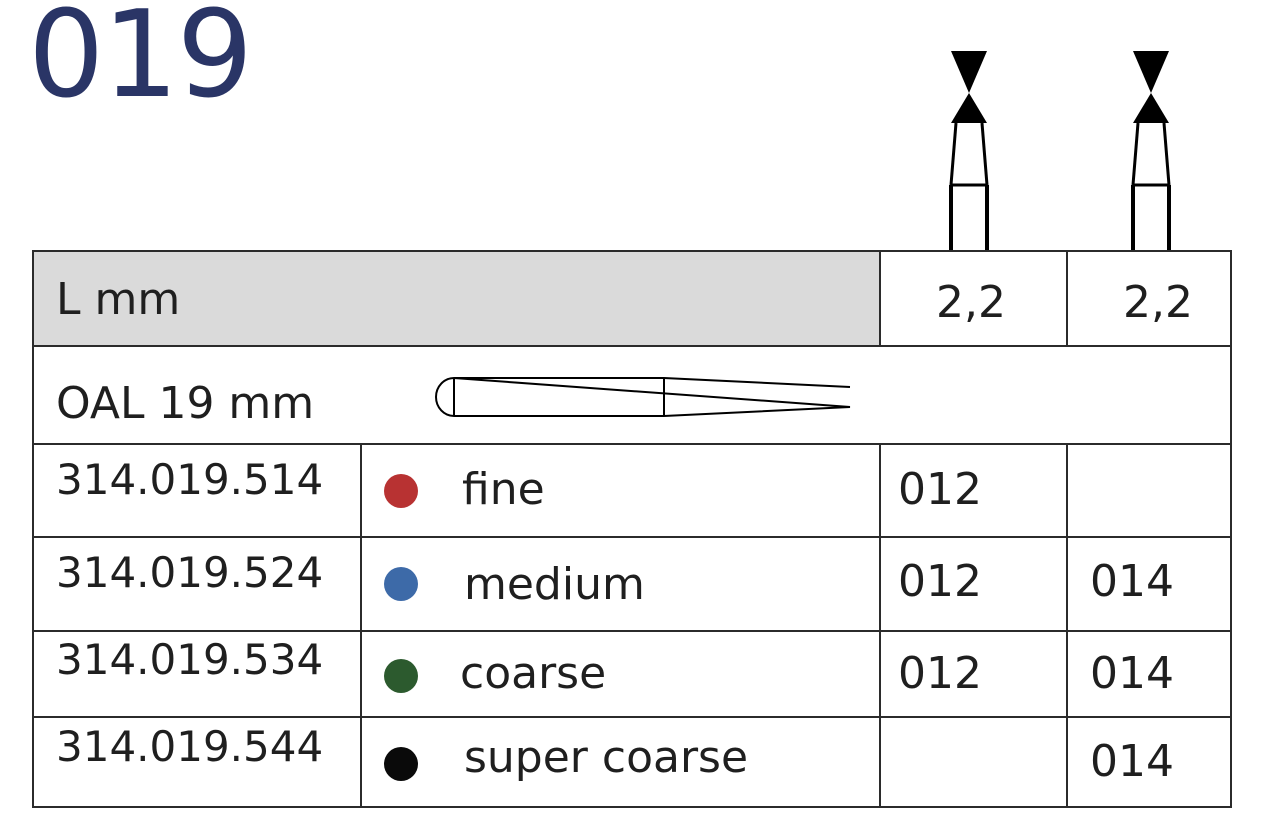 The width and height of the screenshot is (1263, 832). What do you see at coordinates (190, 479) in the screenshot?
I see `article-number: 314.019.514` at bounding box center [190, 479].